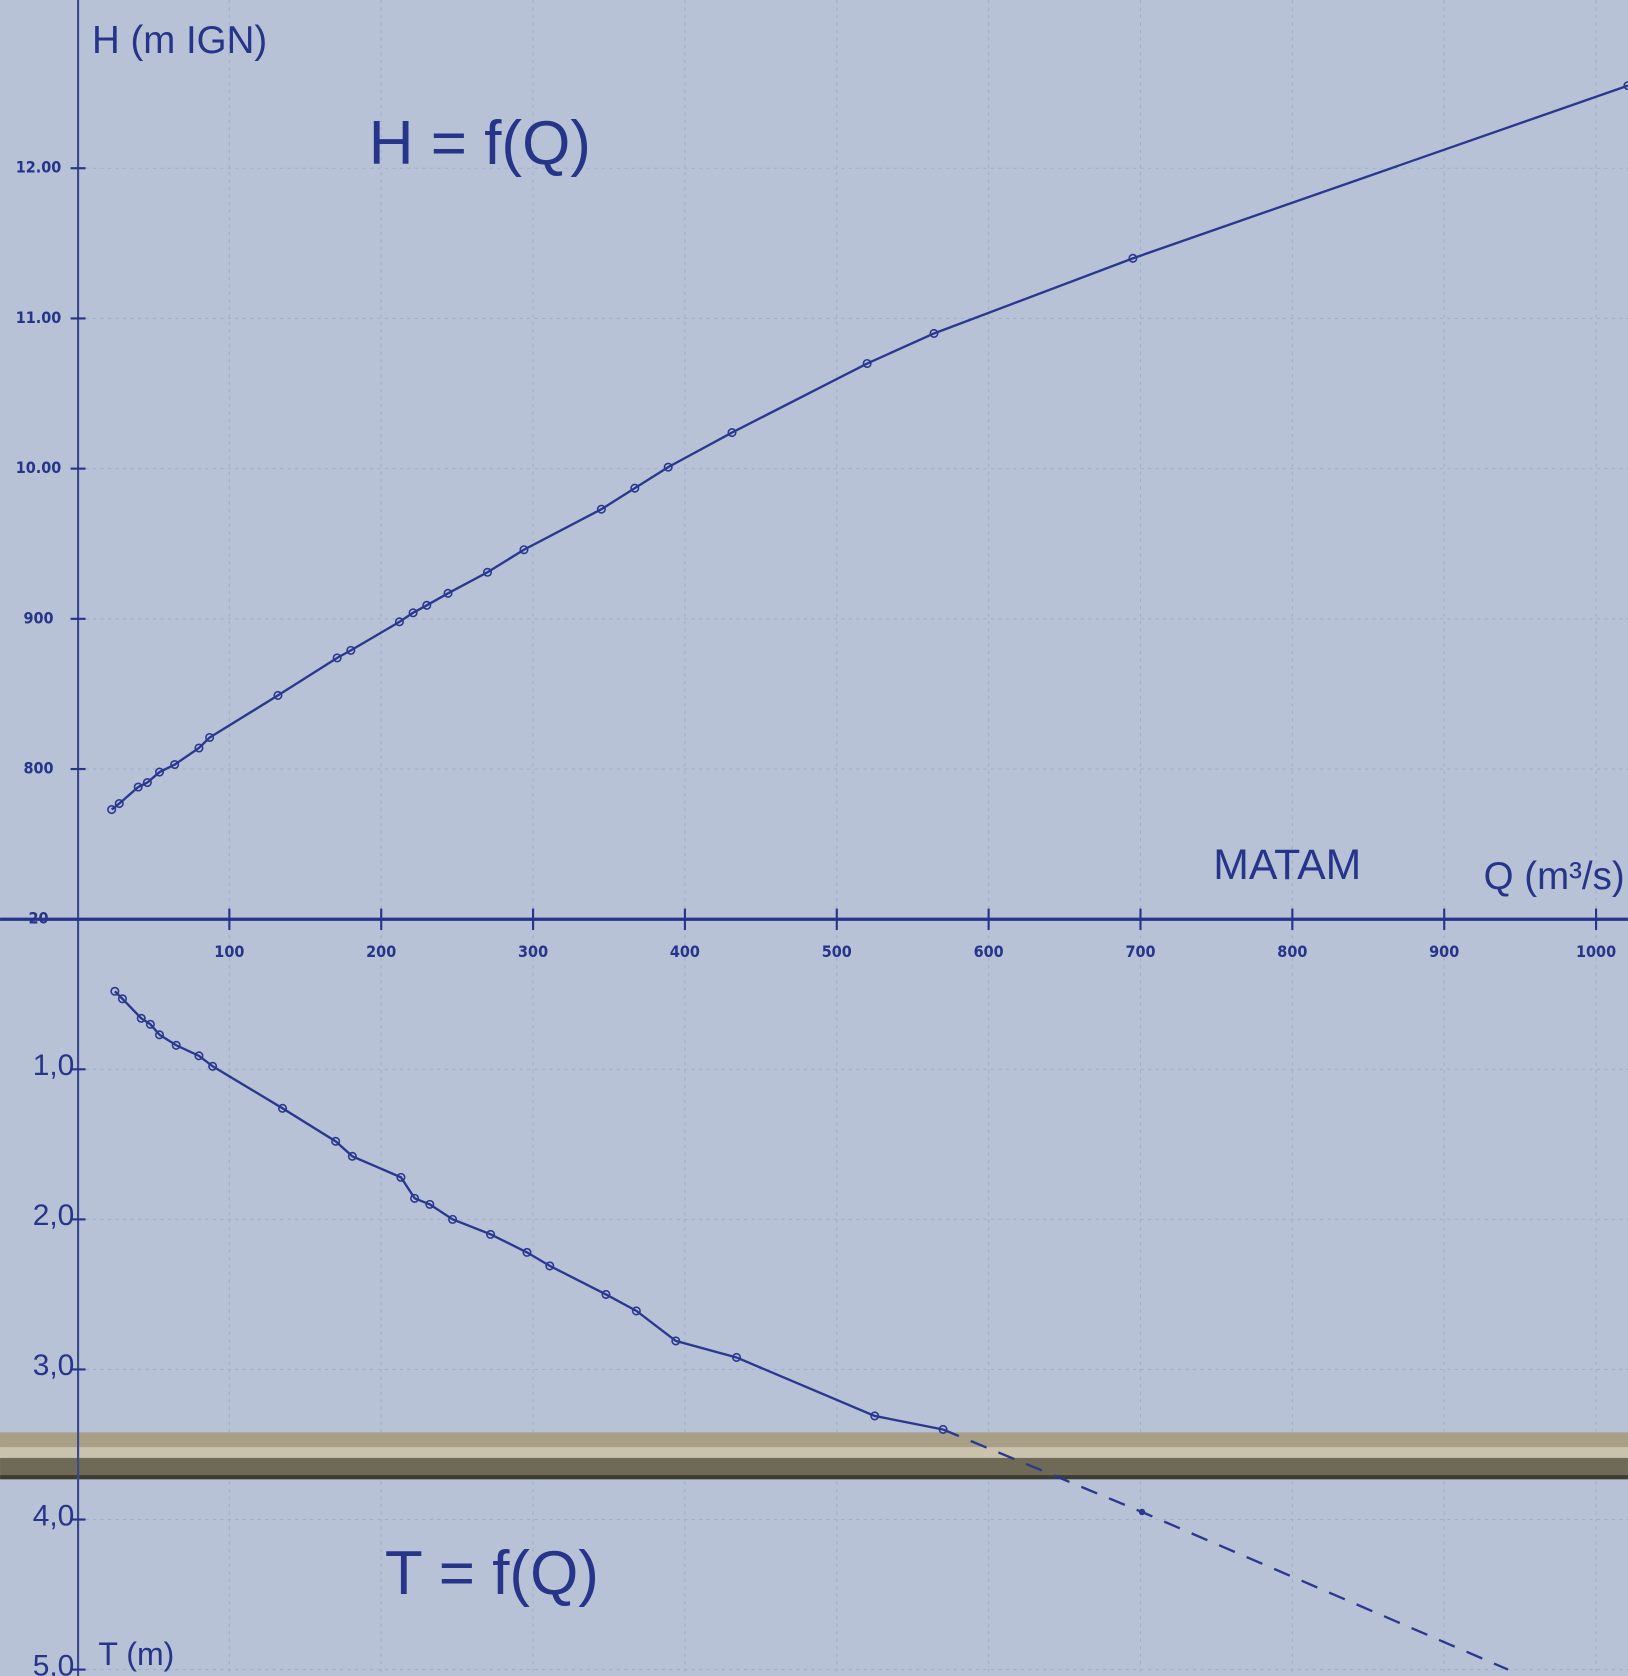  What do you see at coordinates (529, 1210) in the screenshot?
I see `series-line` at bounding box center [529, 1210].